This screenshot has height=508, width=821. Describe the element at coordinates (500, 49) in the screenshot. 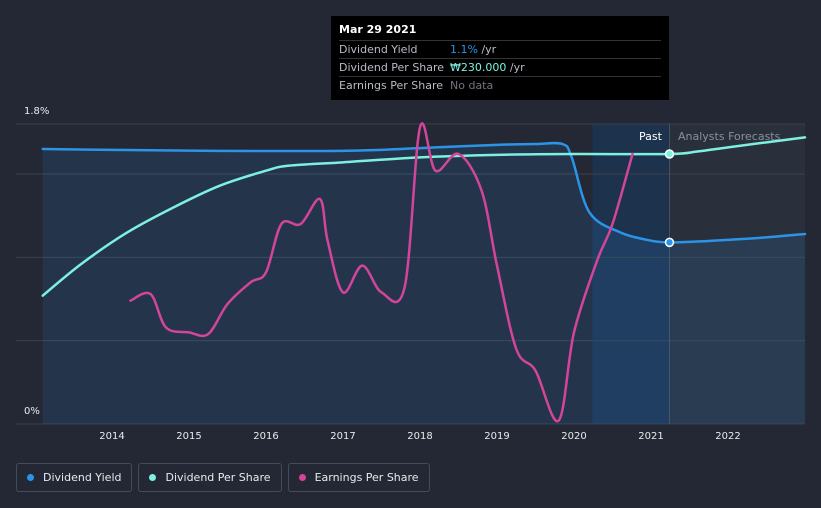

I see `tooltip-row-dividend-yield: Dividend Yield 1.1% /yr` at that location.